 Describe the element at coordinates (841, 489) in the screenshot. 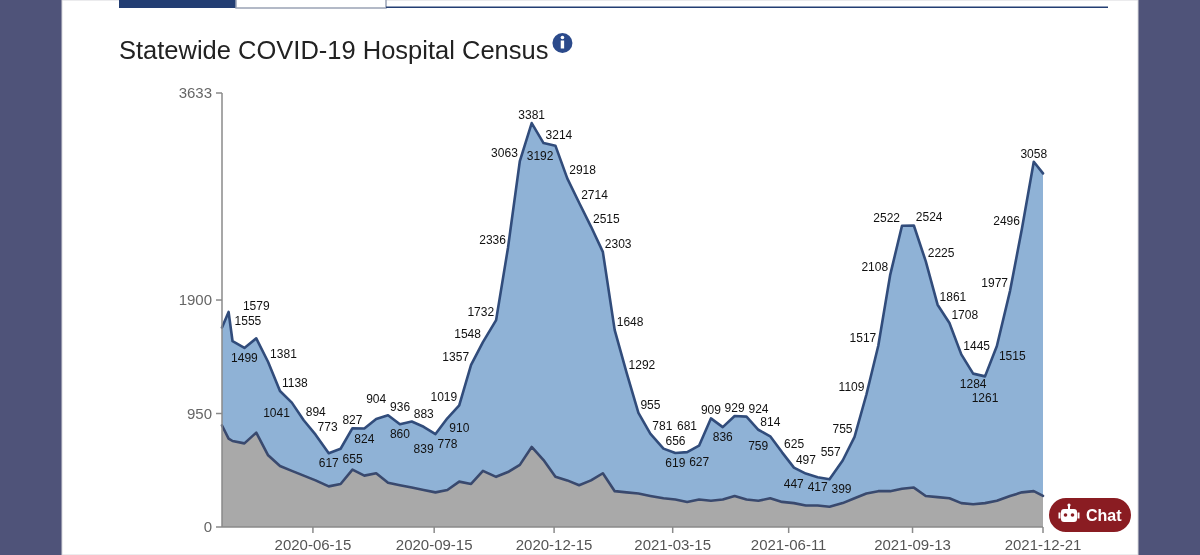

I see `data-label: 399` at that location.